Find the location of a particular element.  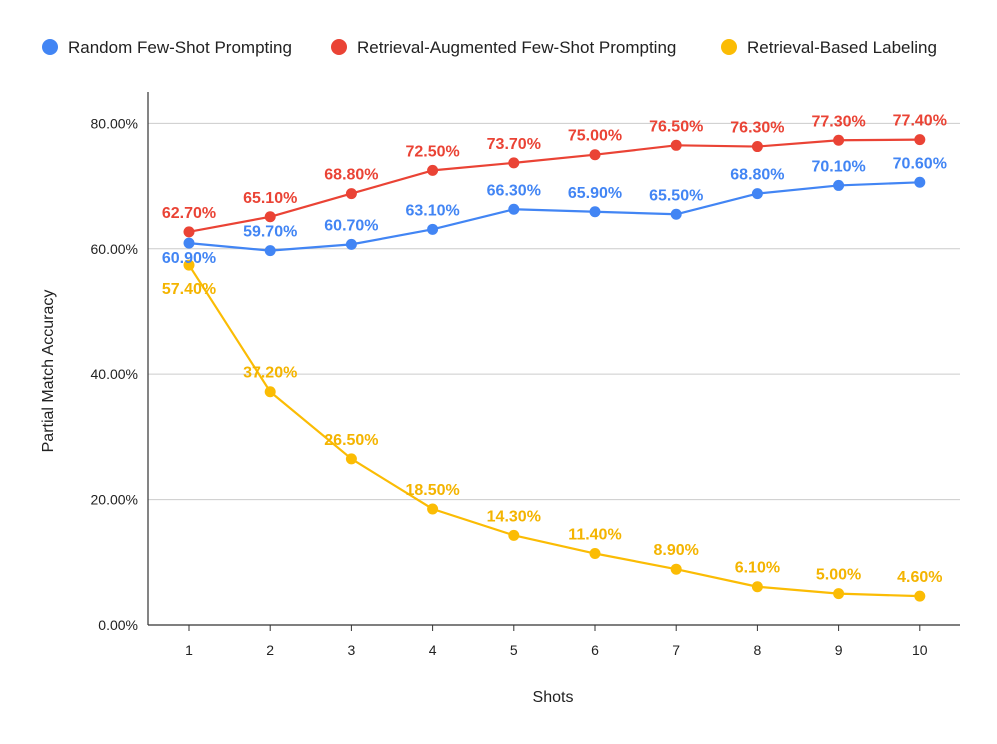

legend-label: Retrieval-Based Labeling is located at coordinates (842, 47).